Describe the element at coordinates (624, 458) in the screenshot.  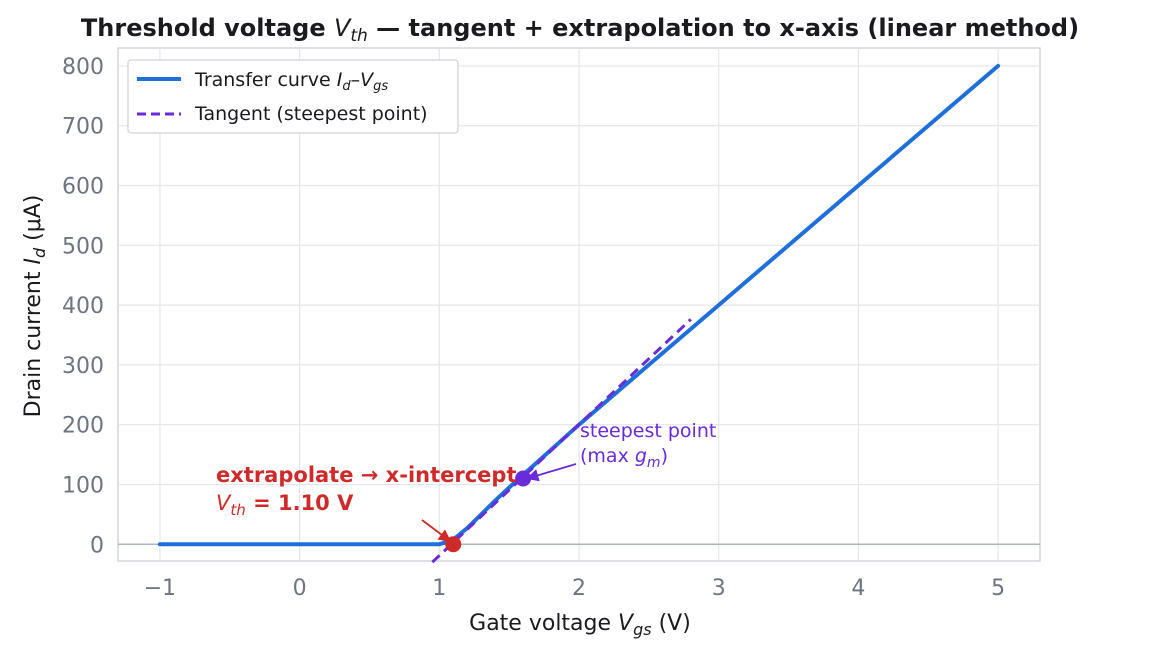
I see `steepest-annotation-line2: (max gm)` at that location.